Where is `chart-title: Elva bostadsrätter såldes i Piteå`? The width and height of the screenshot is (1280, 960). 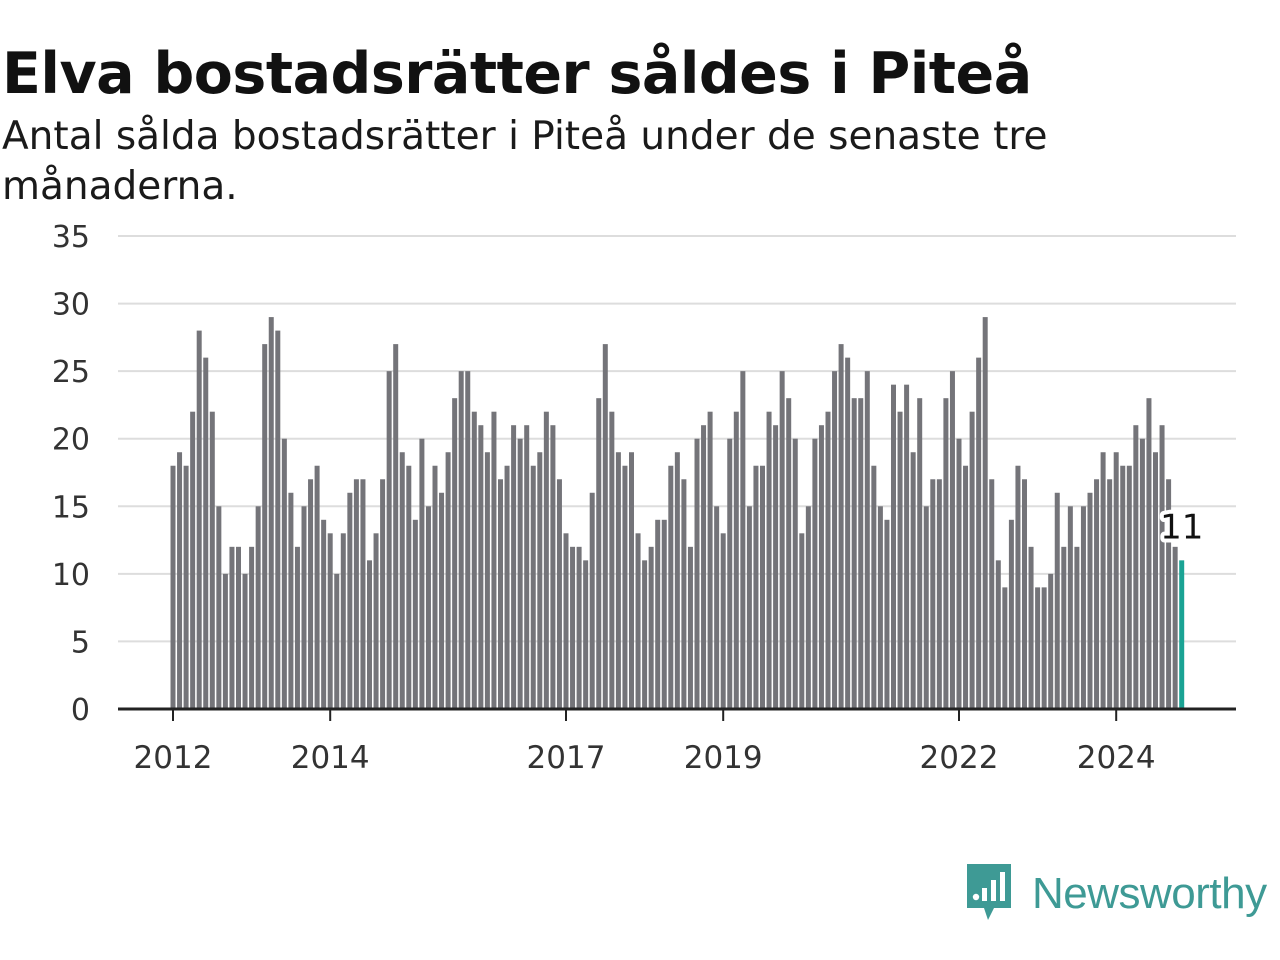 chart-title: Elva bostadsrätter såldes i Piteå is located at coordinates (517, 74).